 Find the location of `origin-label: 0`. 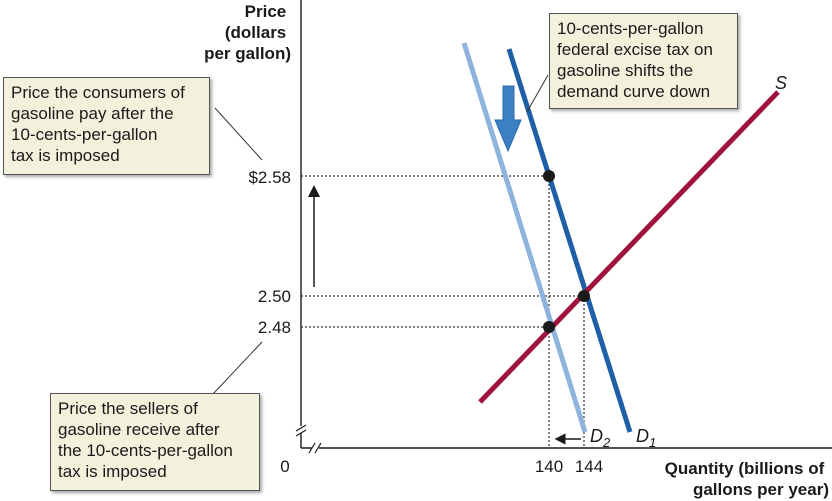

origin-label: 0 is located at coordinates (284, 466).